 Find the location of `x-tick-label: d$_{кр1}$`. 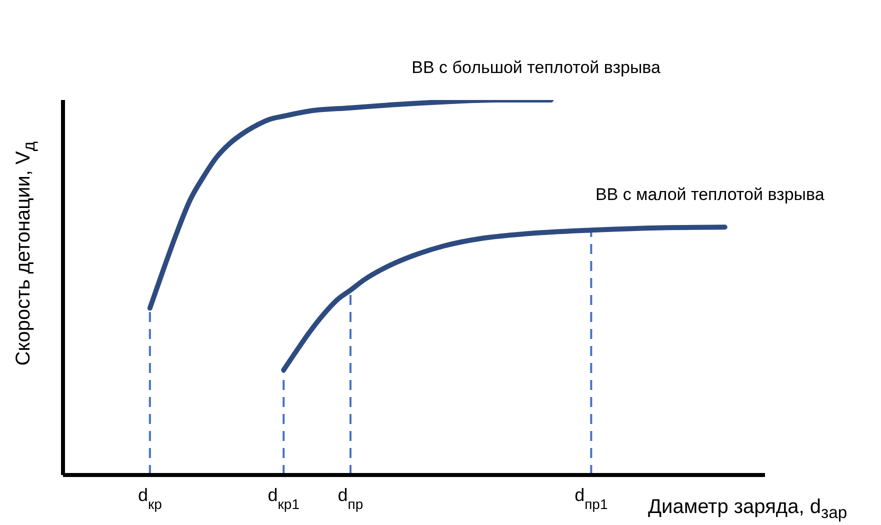

x-tick-label: d$_{кр1}$ is located at coordinates (284, 498).